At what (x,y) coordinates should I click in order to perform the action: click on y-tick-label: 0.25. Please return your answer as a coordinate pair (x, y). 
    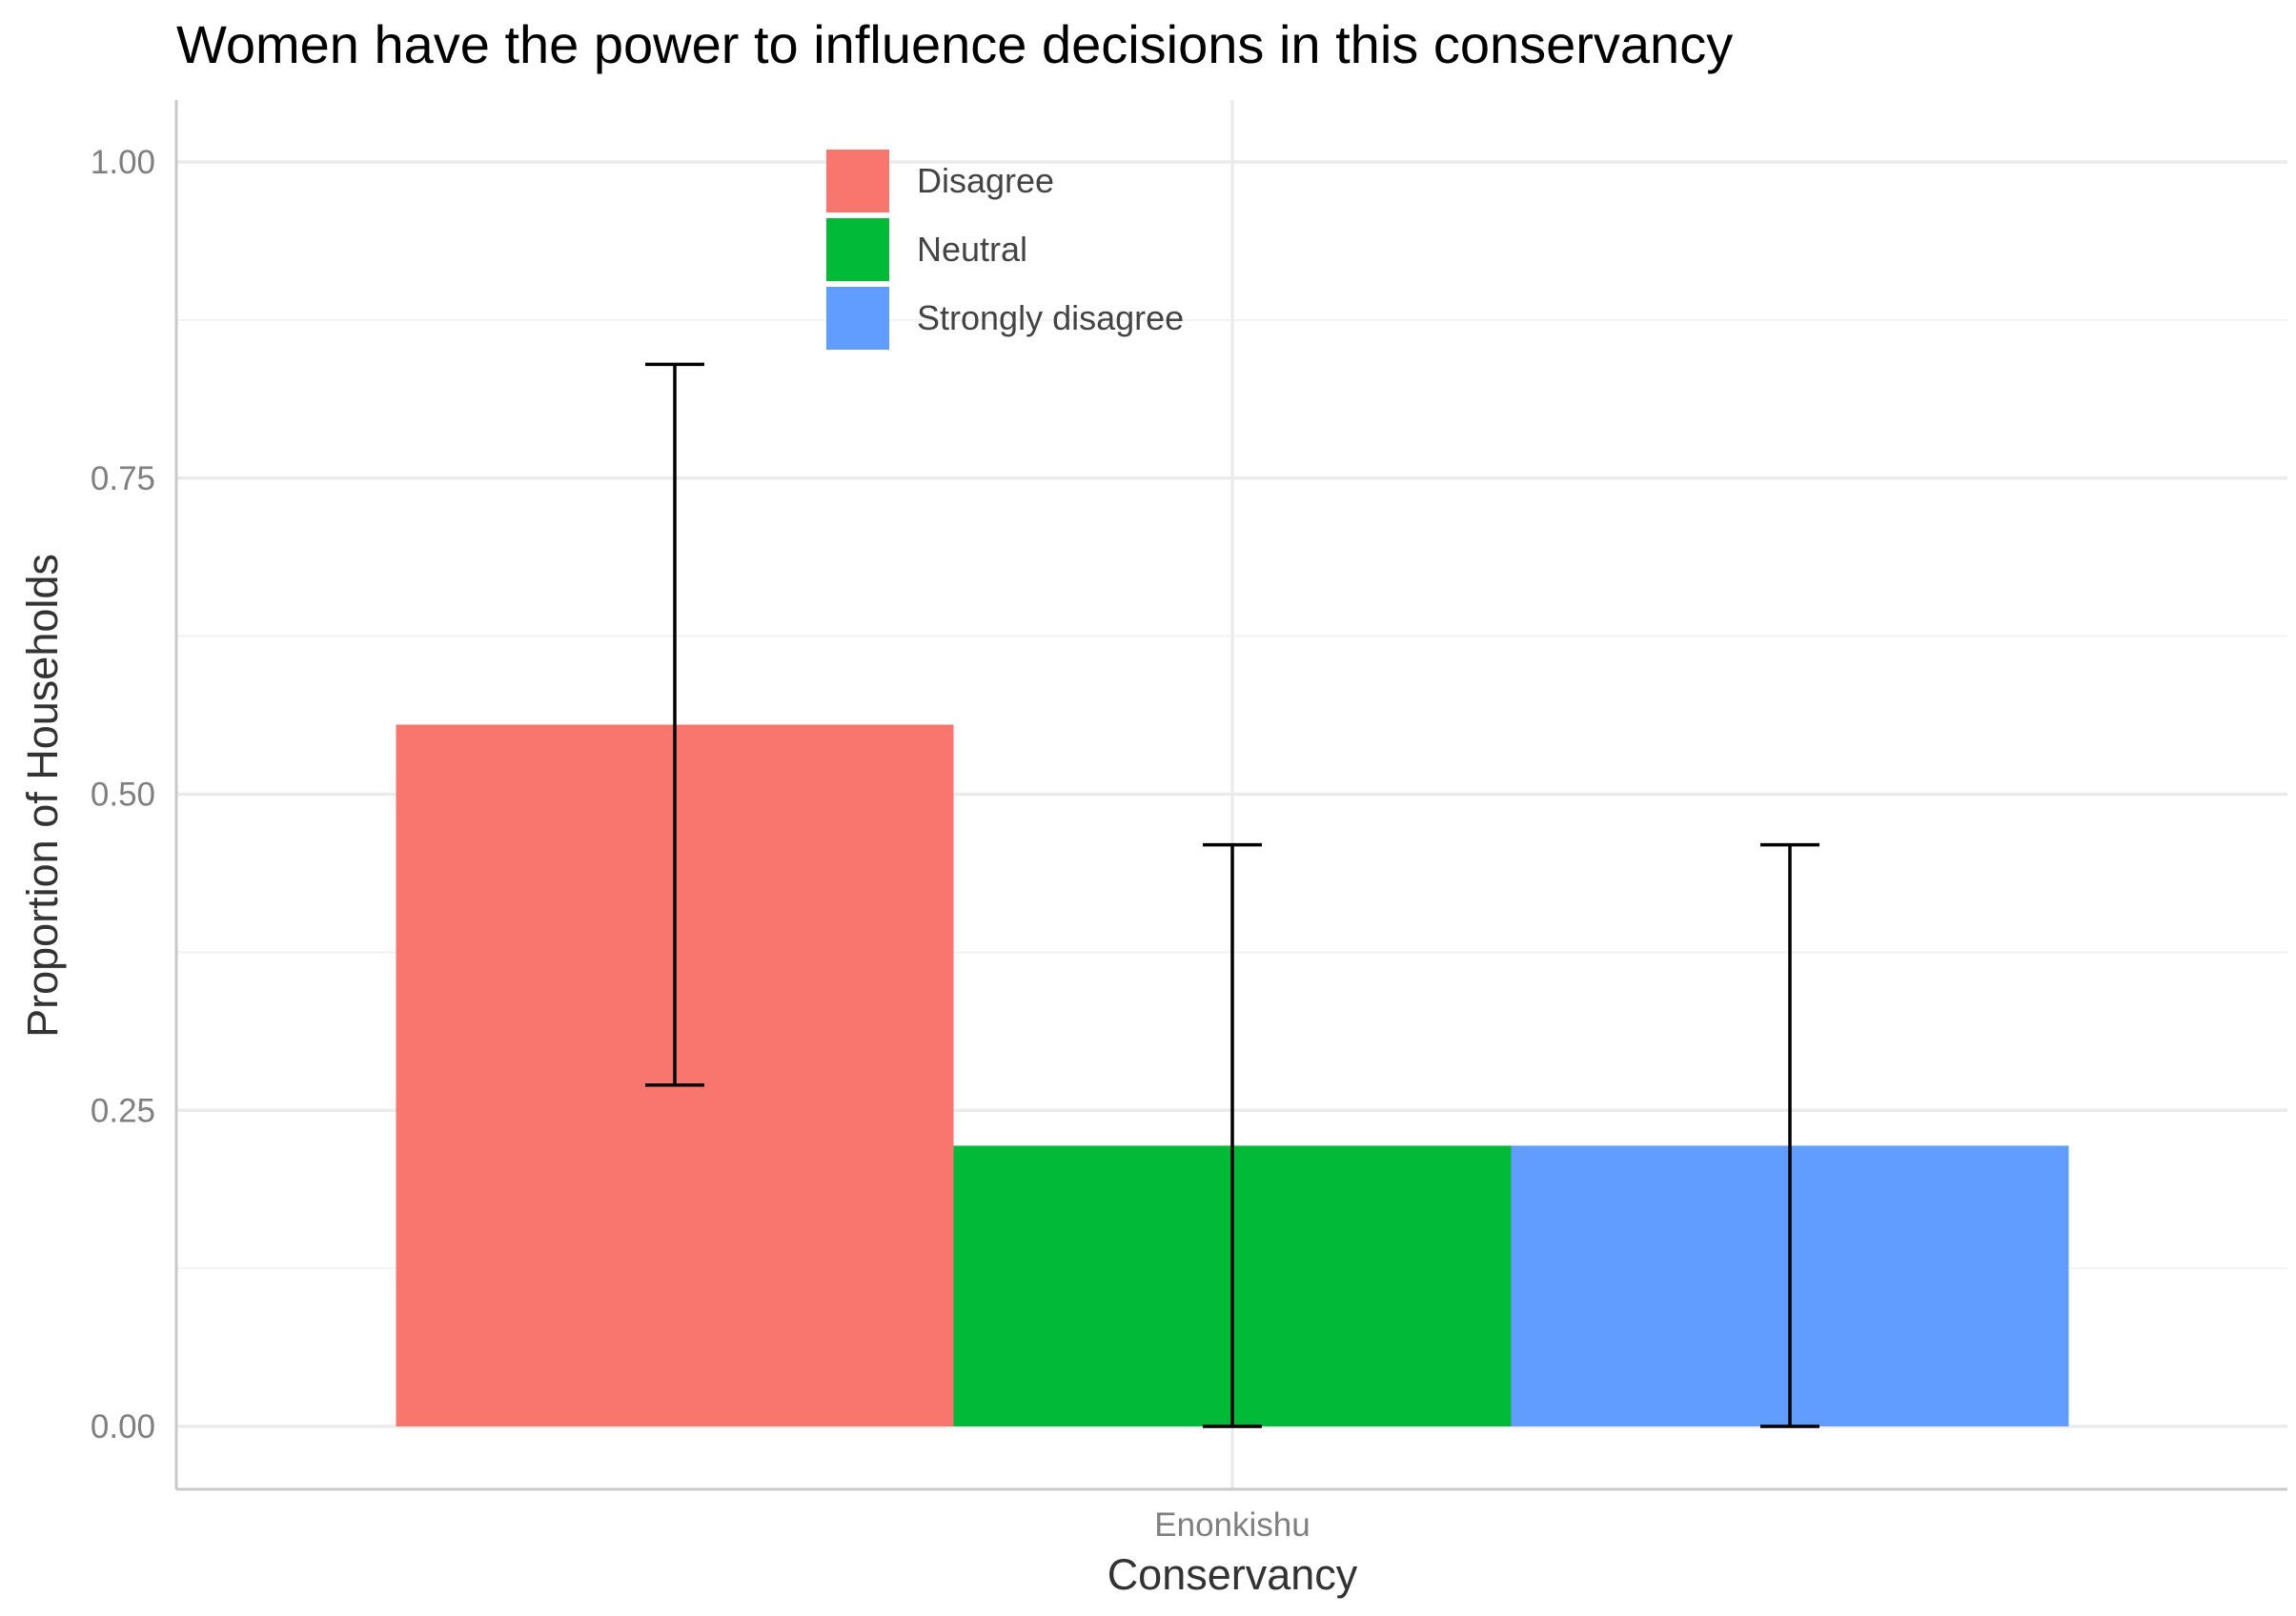
    Looking at the image, I should click on (123, 1111).